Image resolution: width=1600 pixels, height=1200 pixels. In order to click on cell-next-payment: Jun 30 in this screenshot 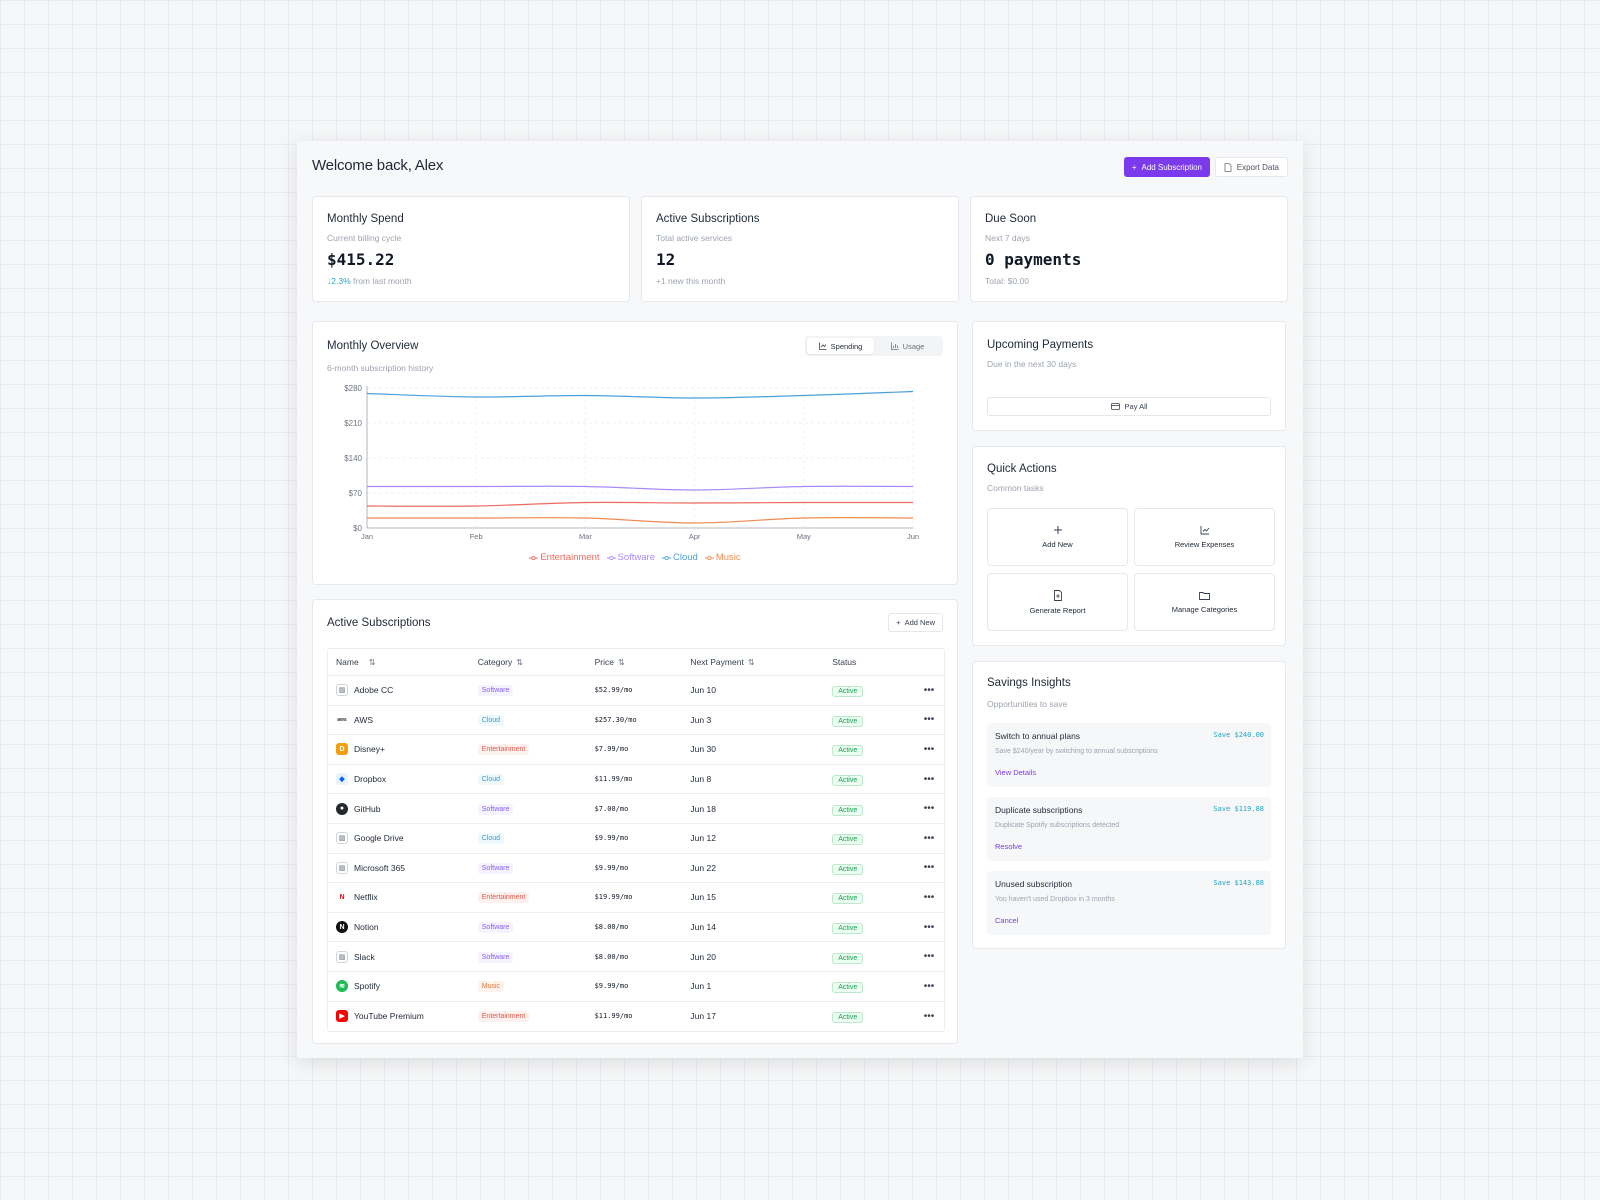, I will do `click(703, 749)`.